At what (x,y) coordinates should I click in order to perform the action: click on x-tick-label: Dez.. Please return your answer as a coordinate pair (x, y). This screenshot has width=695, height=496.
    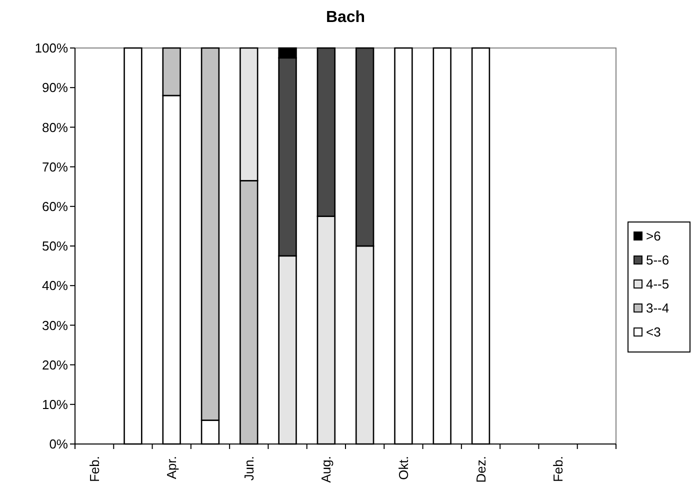
    Looking at the image, I should click on (480, 469).